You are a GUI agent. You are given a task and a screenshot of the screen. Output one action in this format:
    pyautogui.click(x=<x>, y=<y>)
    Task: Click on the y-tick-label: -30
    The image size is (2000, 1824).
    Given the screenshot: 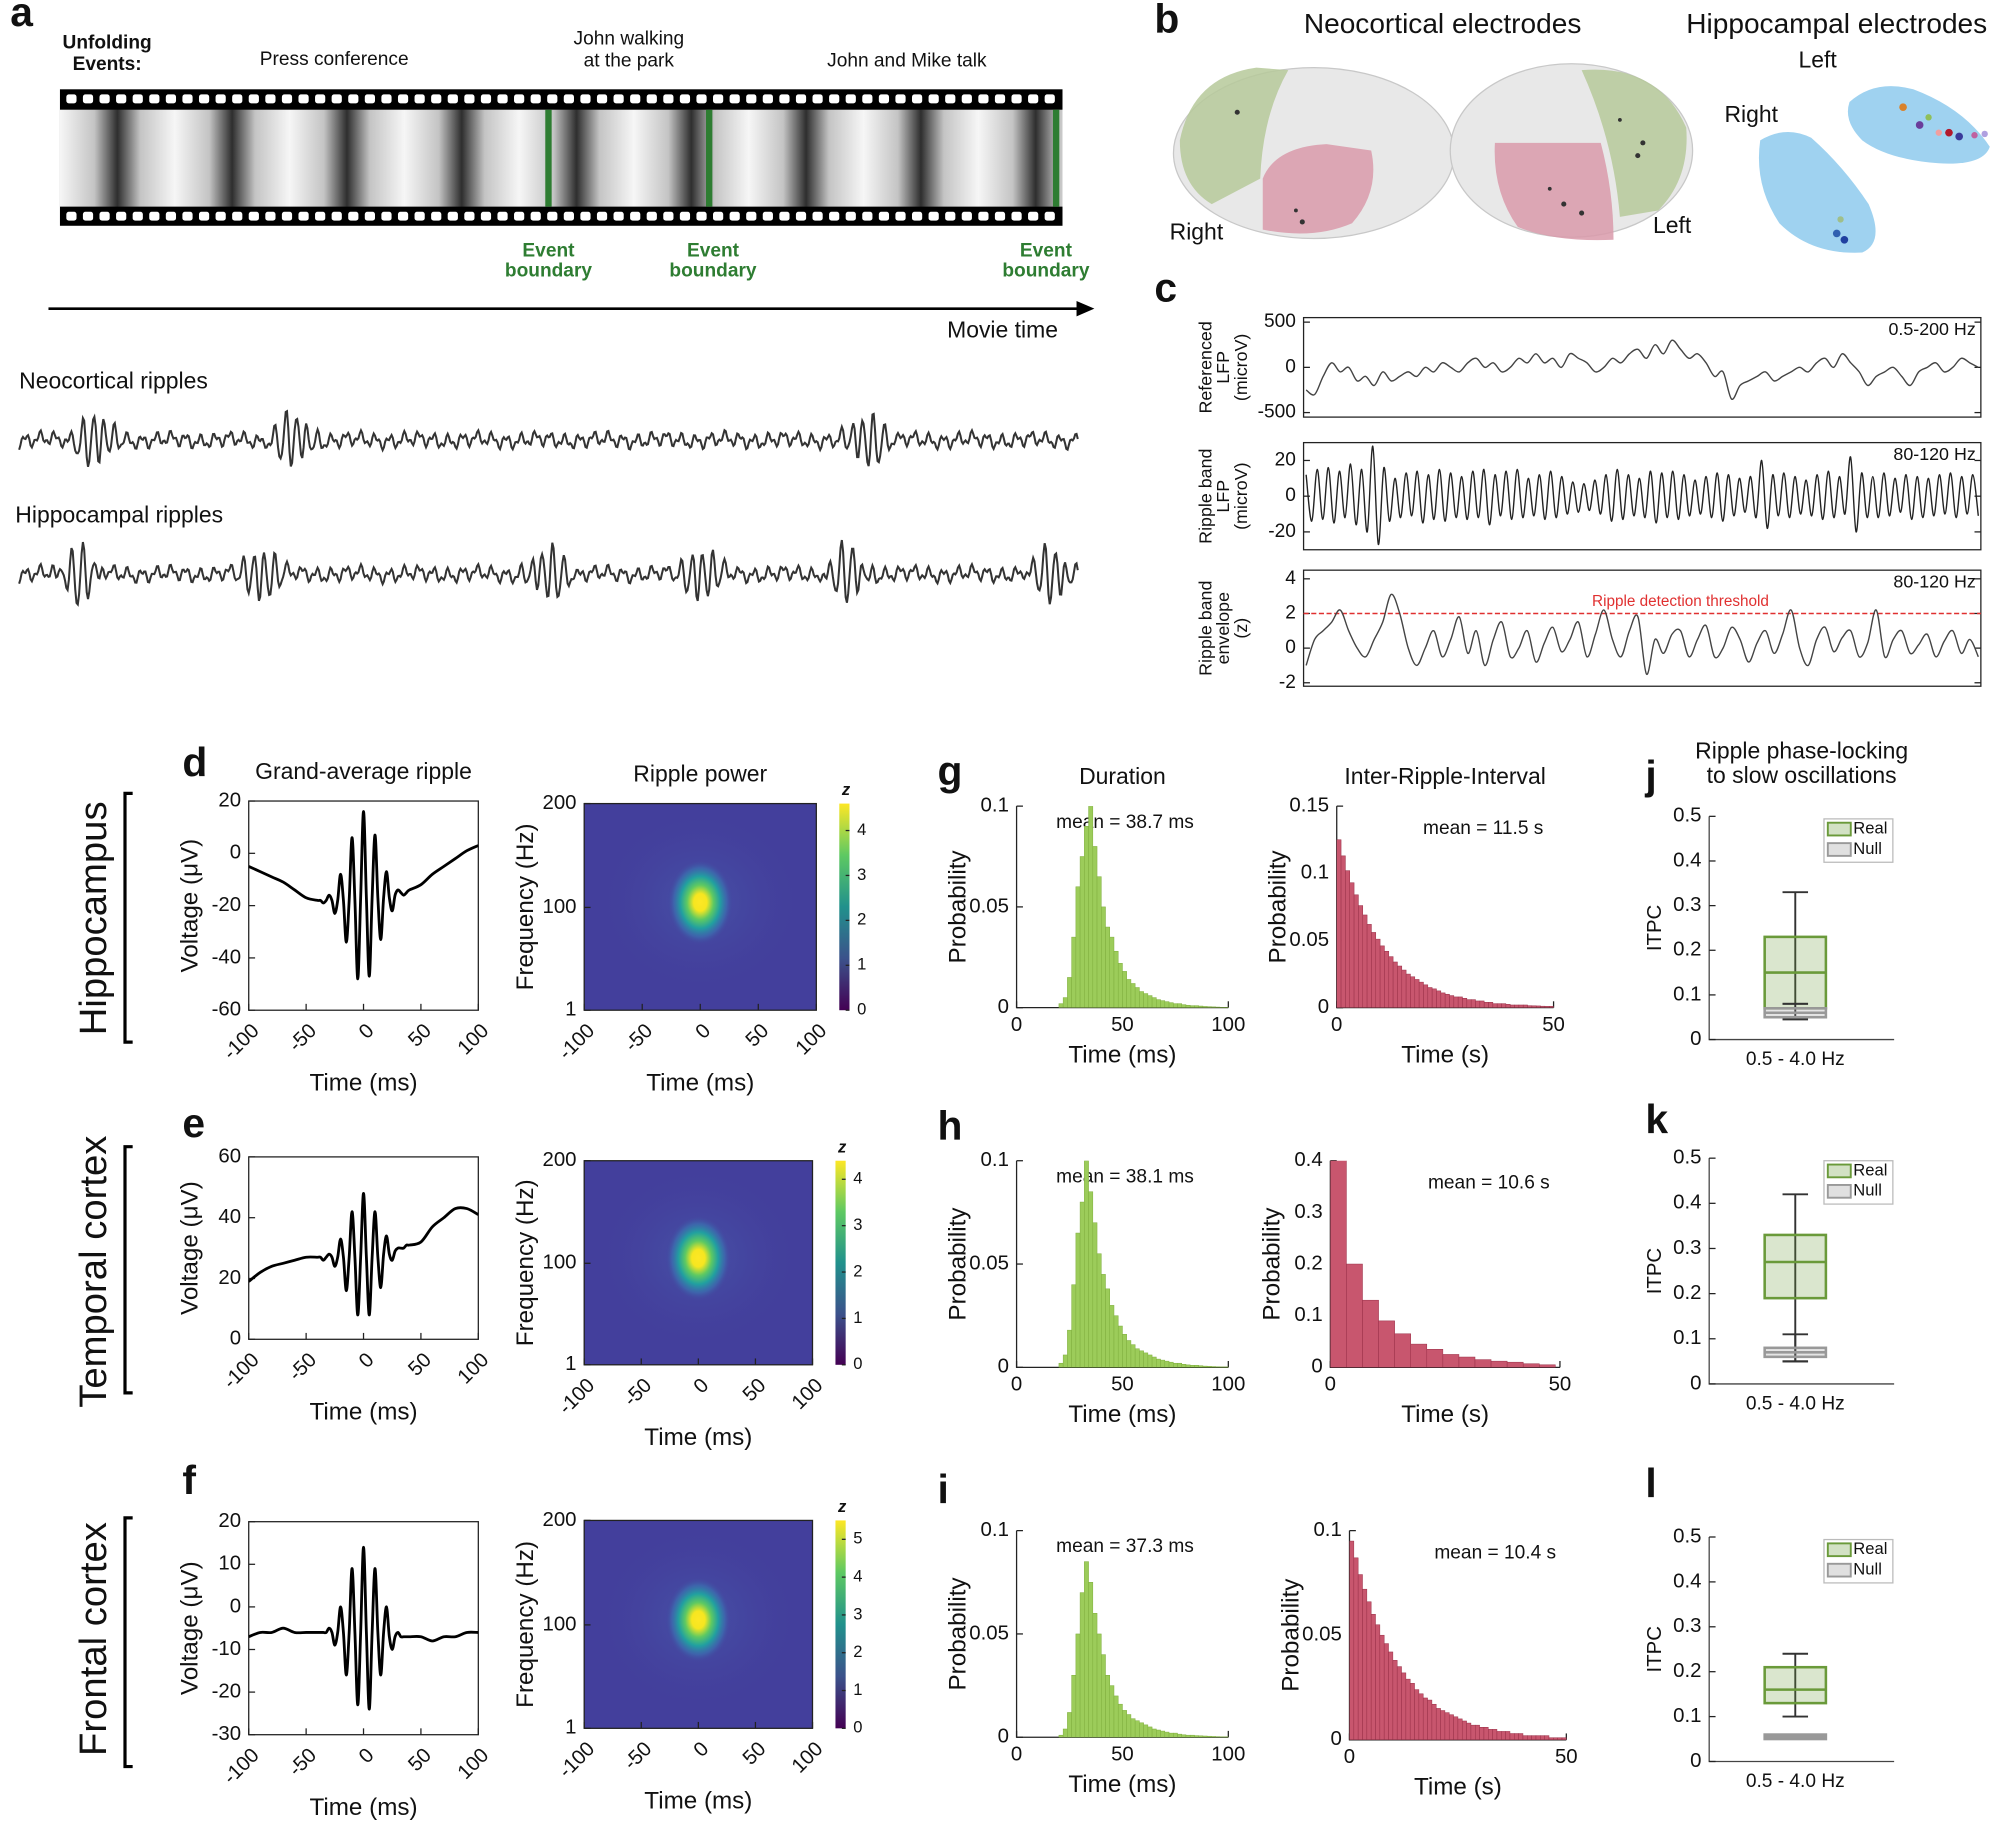 What is the action you would take?
    pyautogui.click(x=226, y=1734)
    